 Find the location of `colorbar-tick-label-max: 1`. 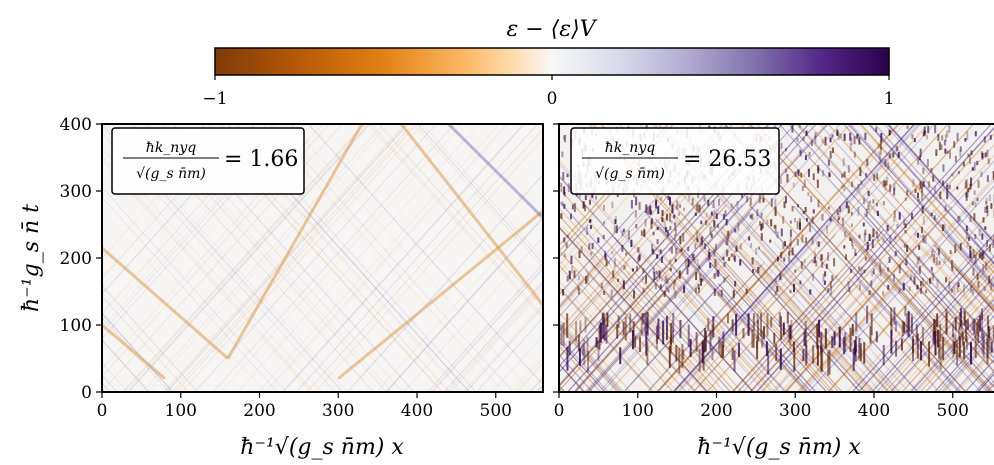

colorbar-tick-label-max: 1 is located at coordinates (889, 99).